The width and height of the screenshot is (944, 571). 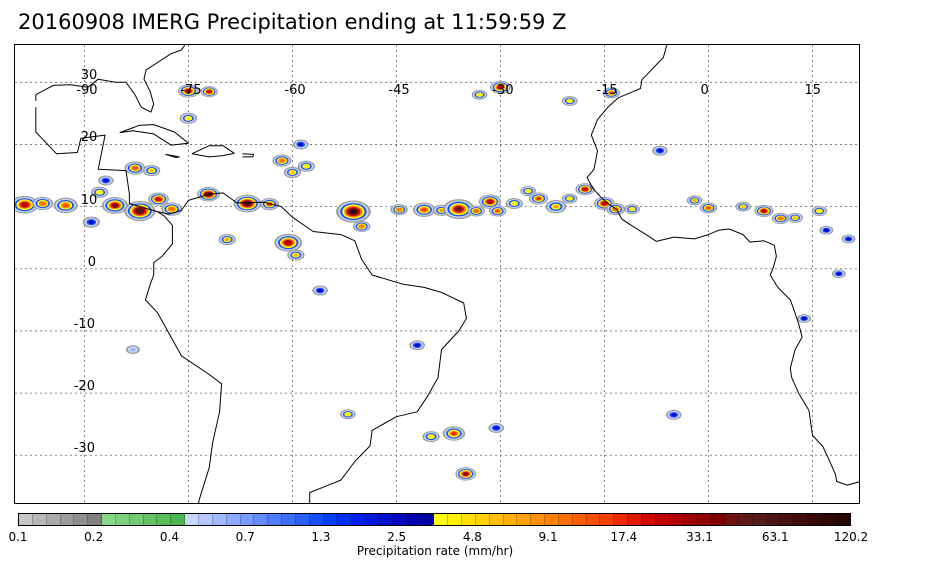 What do you see at coordinates (435, 551) in the screenshot?
I see `colorbar-label: Precipitation rate (mm/hr)` at bounding box center [435, 551].